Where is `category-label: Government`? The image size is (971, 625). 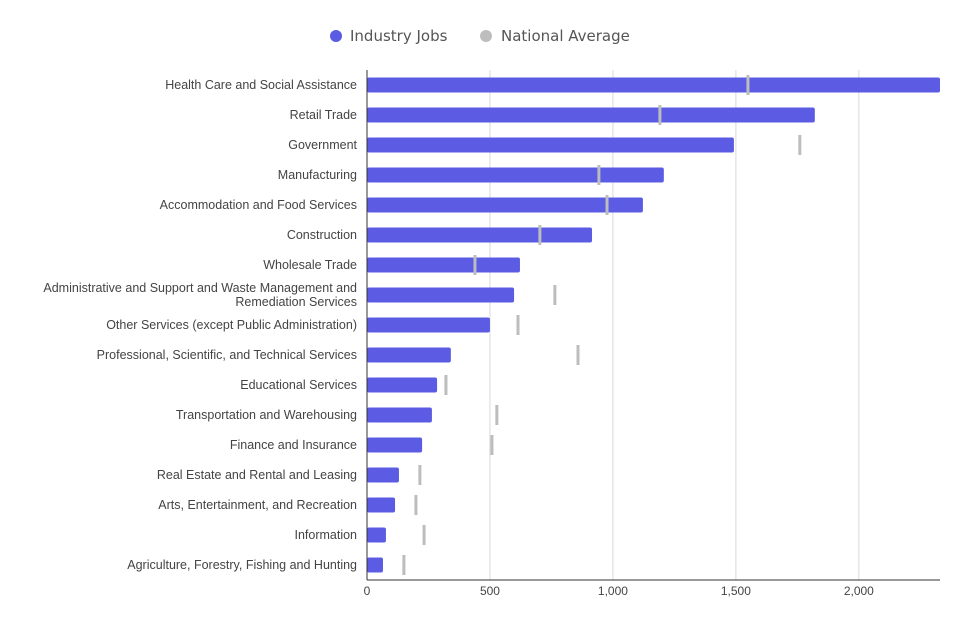 category-label: Government is located at coordinates (322, 145).